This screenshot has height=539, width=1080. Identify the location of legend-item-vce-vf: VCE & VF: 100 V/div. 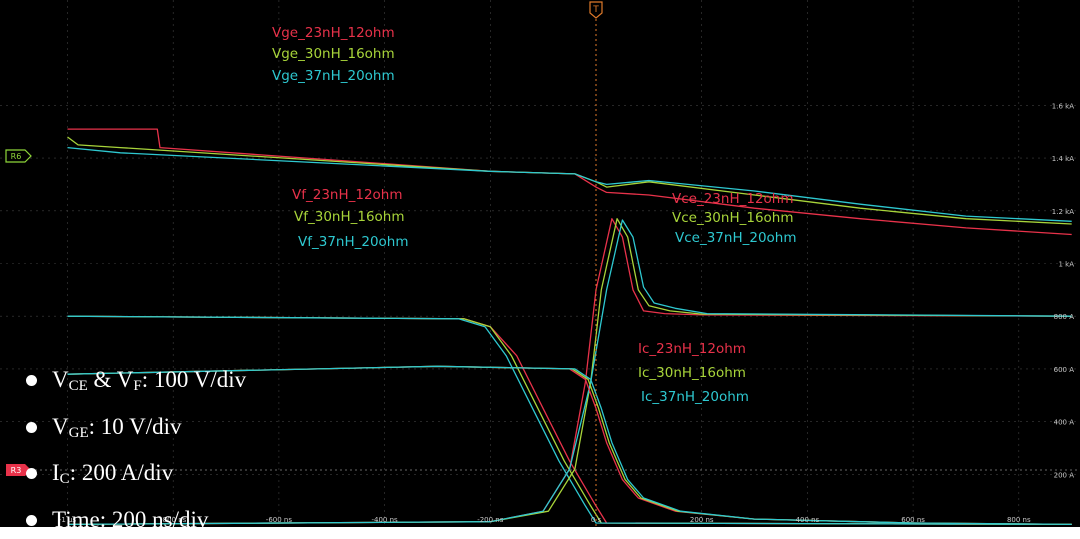
(136, 383).